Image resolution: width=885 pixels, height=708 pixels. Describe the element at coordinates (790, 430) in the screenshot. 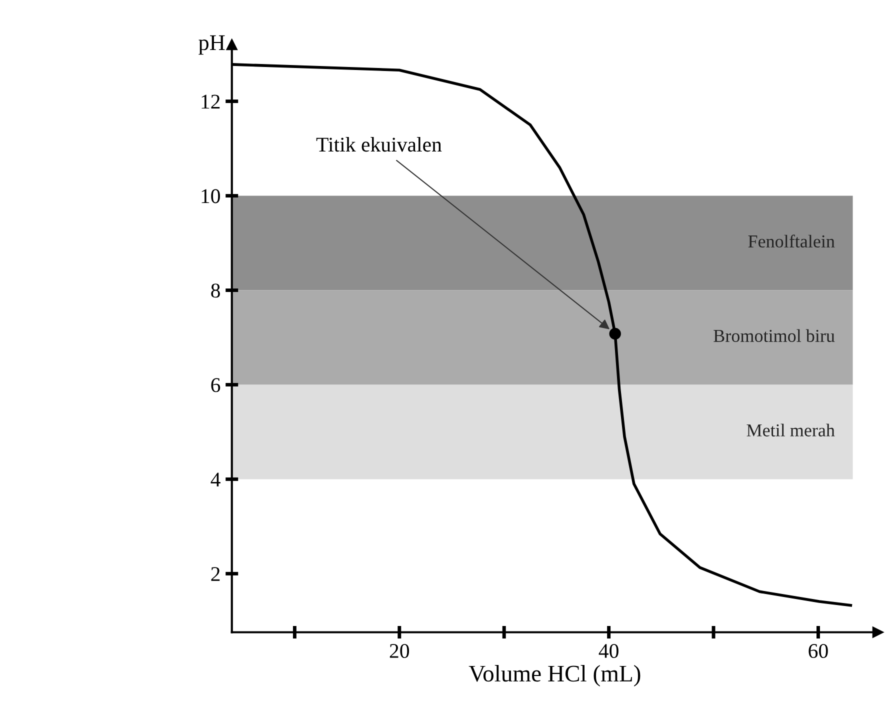

I see `band-label: Metil merah` at that location.